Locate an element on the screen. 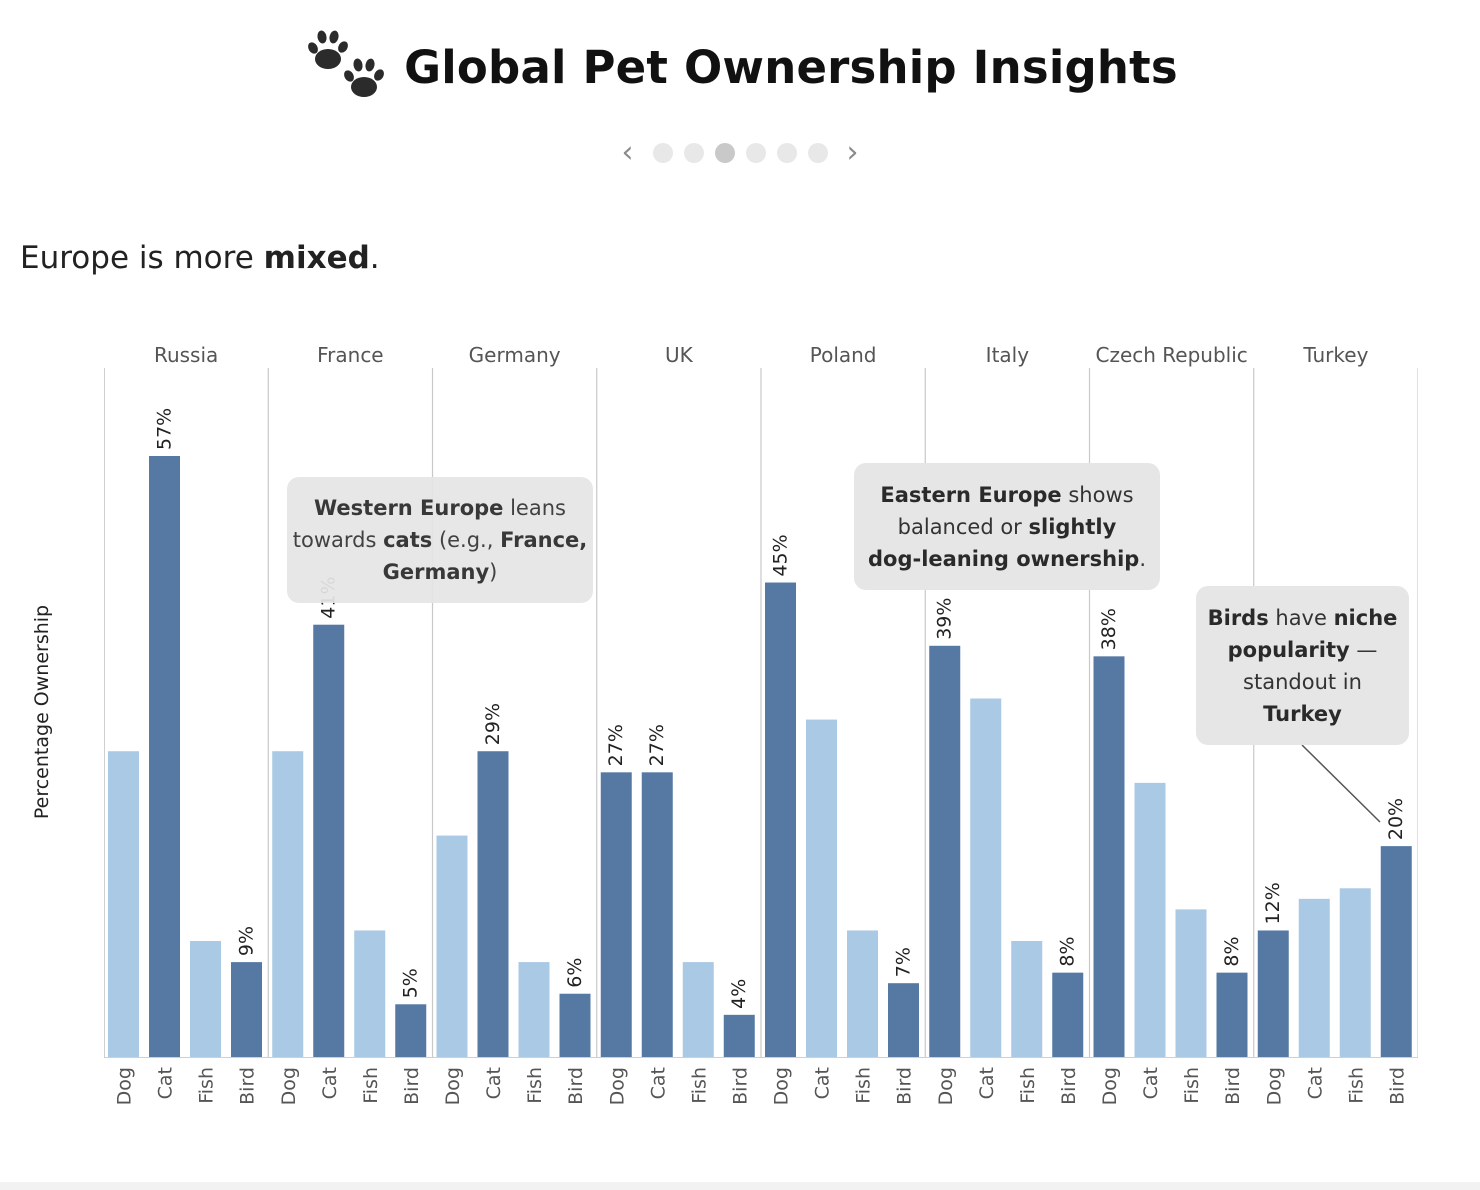 Image resolution: width=1480 pixels, height=1190 pixels. caption-prefix: Europe is more is located at coordinates (142, 258).